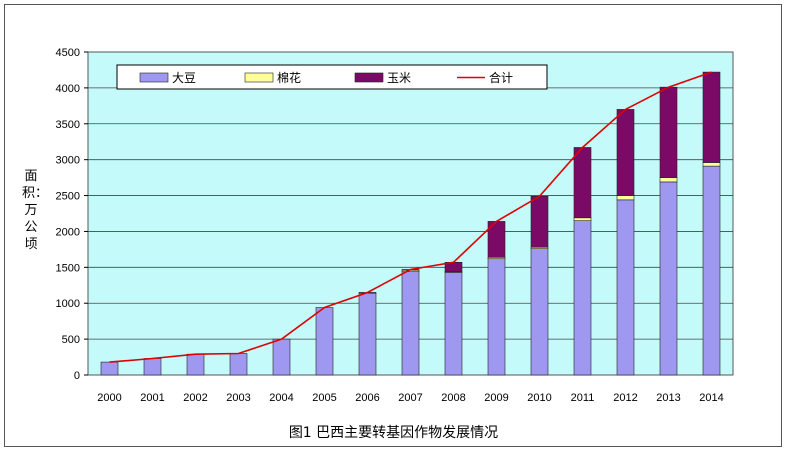 This screenshot has width=787, height=452. I want to click on y-tick-label: 3000, so click(68, 161).